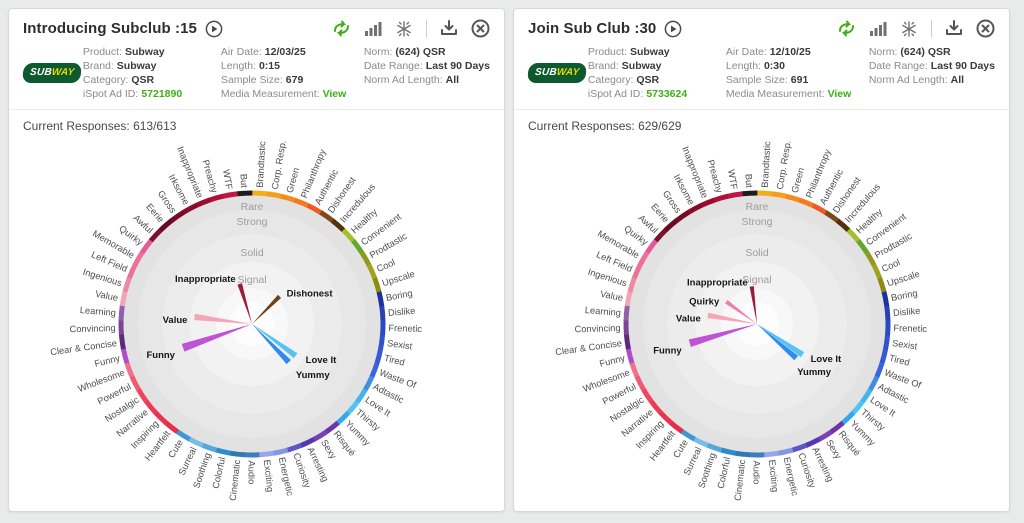 This screenshot has width=1024, height=523. I want to click on wheel-attribute-label: Frenetic, so click(405, 328).